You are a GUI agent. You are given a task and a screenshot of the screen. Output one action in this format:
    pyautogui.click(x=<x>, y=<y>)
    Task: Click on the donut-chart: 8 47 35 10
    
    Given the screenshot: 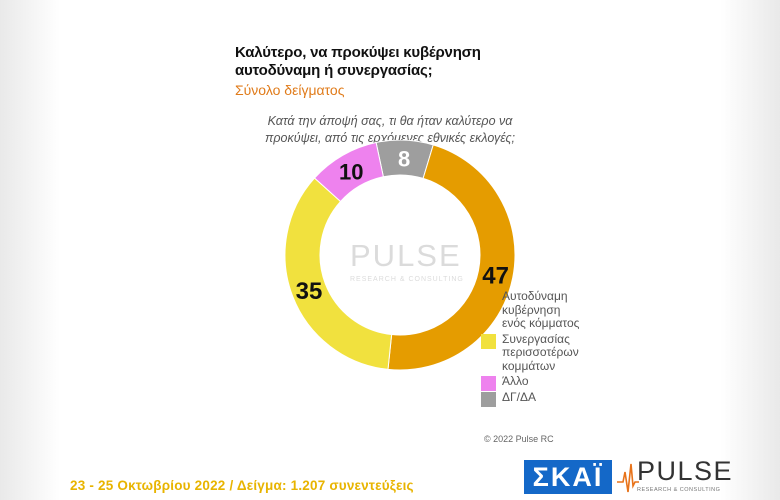 What is the action you would take?
    pyautogui.click(x=400, y=255)
    